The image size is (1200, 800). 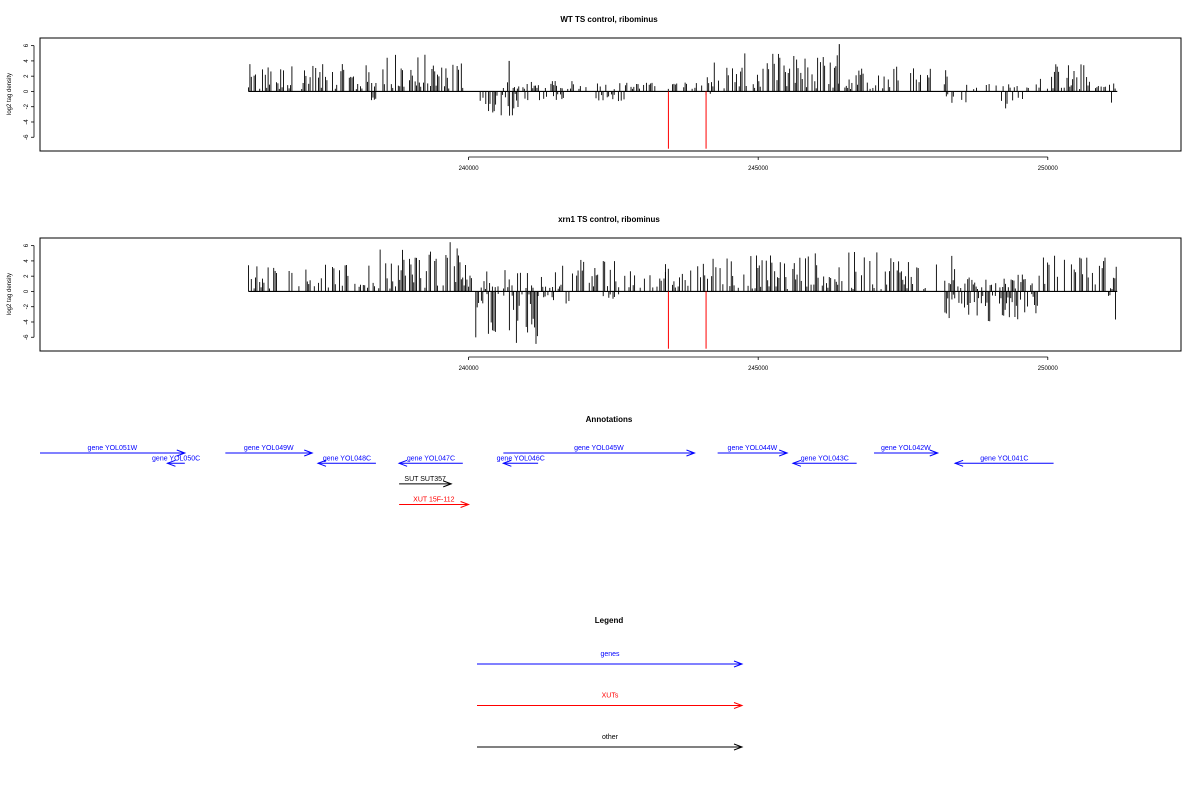 What do you see at coordinates (759, 364) in the screenshot?
I see `xrn1-x-axis: 240000 245000 250000` at bounding box center [759, 364].